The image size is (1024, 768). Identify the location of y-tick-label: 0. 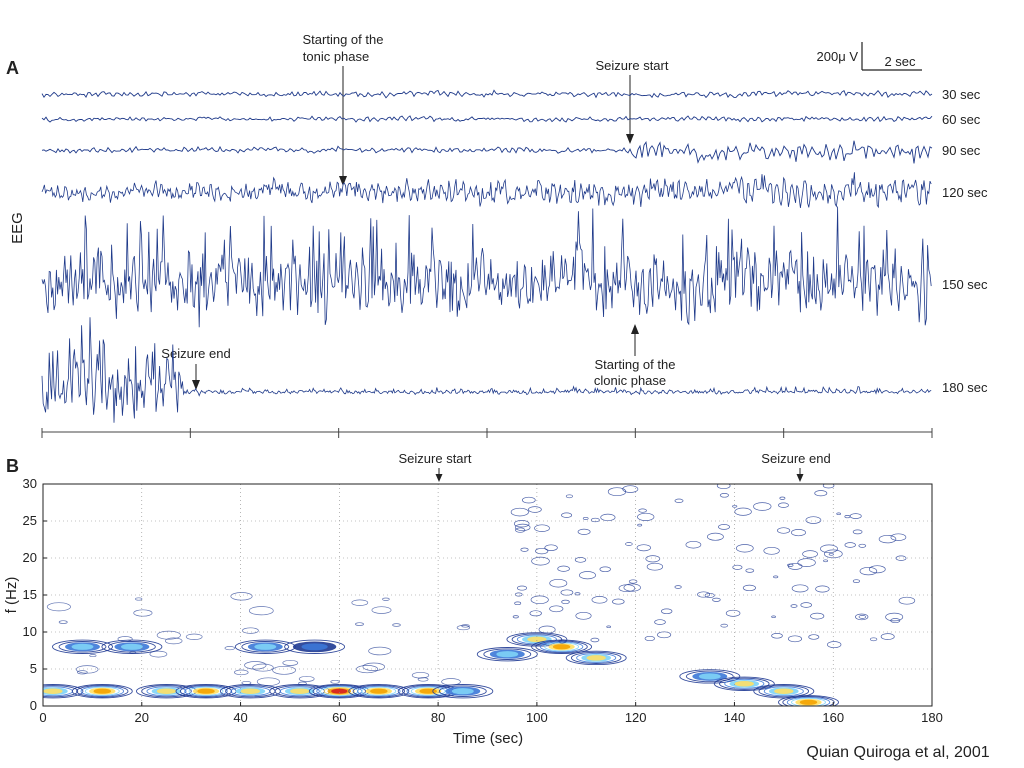
(33, 705).